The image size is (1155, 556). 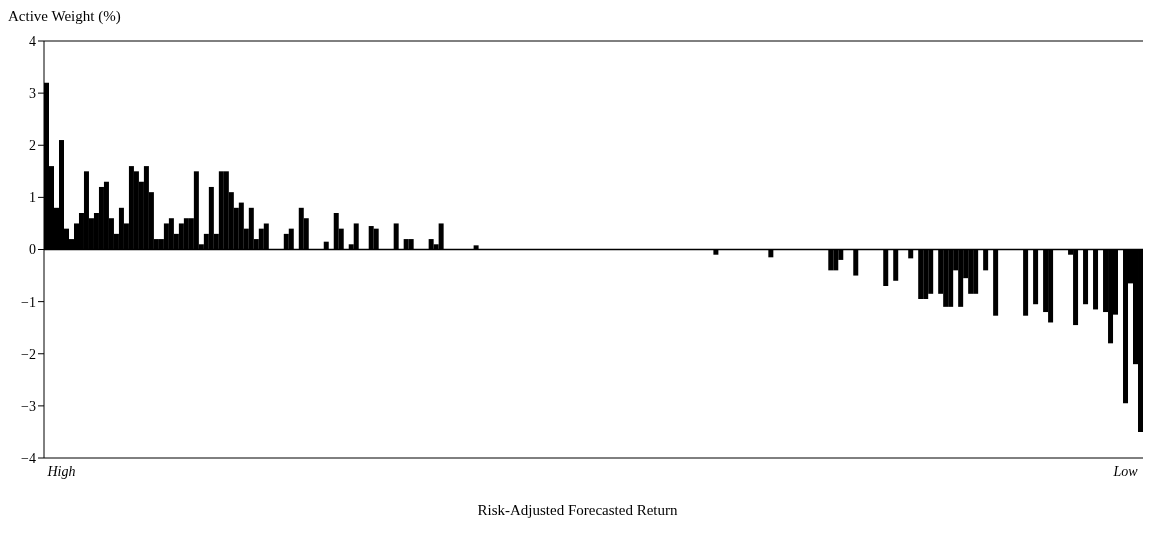 What do you see at coordinates (61, 471) in the screenshot?
I see `x-tick-label: High` at bounding box center [61, 471].